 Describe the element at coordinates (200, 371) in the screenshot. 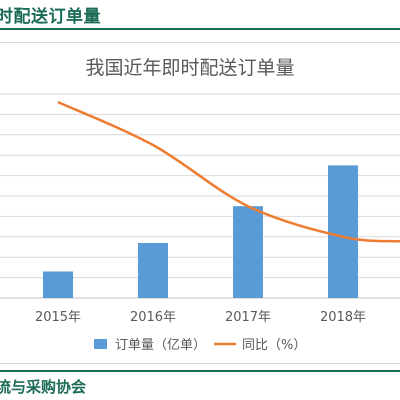

I see `footer-divider` at that location.